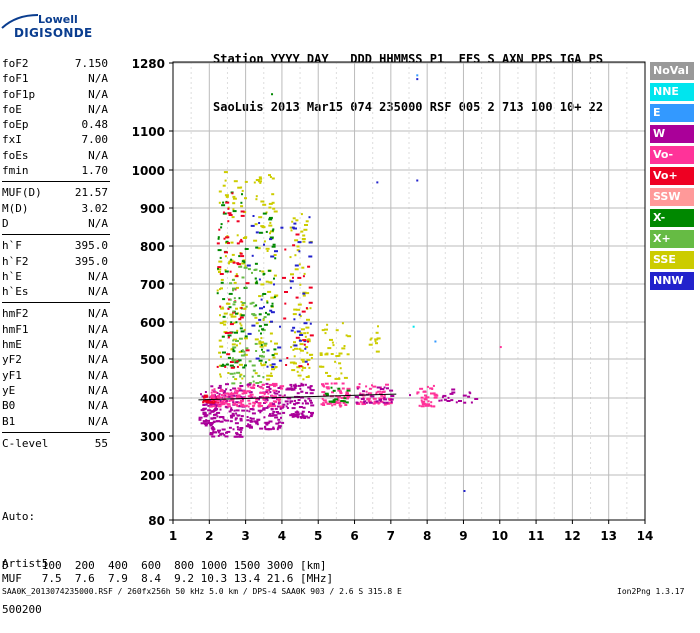 This screenshot has height=633, width=700. I want to click on y-tick-label: 600, so click(152, 323).